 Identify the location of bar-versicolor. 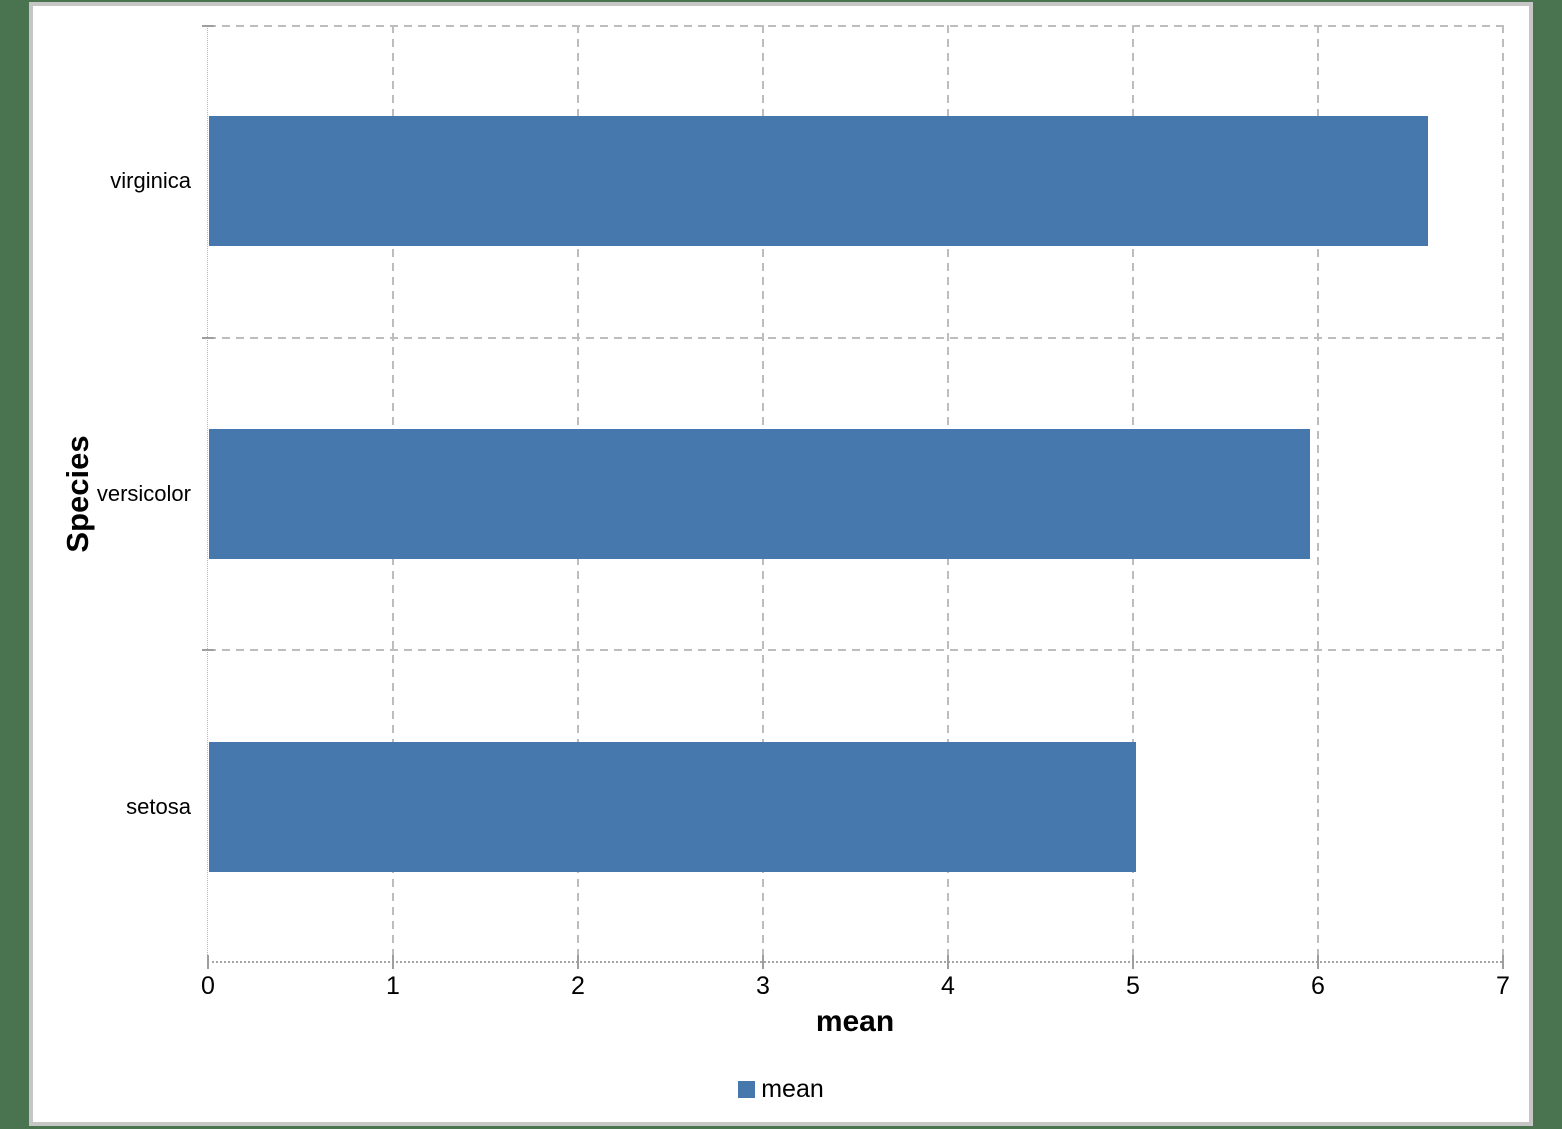
(759, 494).